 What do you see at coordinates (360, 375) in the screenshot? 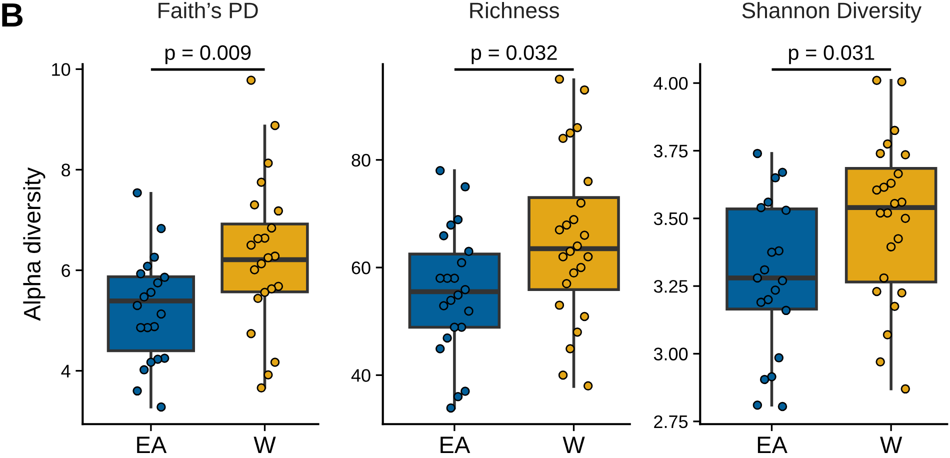
I see `y-tick-label: 40` at bounding box center [360, 375].